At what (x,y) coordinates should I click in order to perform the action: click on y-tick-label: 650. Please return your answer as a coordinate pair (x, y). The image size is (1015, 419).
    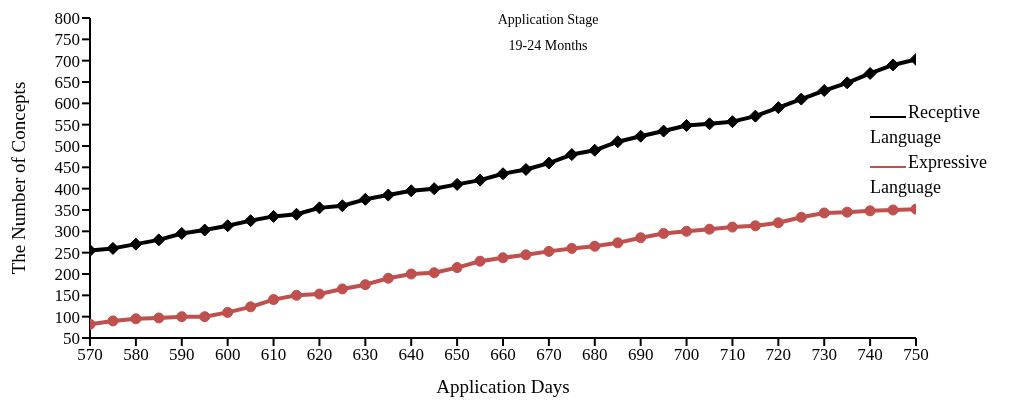
    Looking at the image, I should click on (67, 83).